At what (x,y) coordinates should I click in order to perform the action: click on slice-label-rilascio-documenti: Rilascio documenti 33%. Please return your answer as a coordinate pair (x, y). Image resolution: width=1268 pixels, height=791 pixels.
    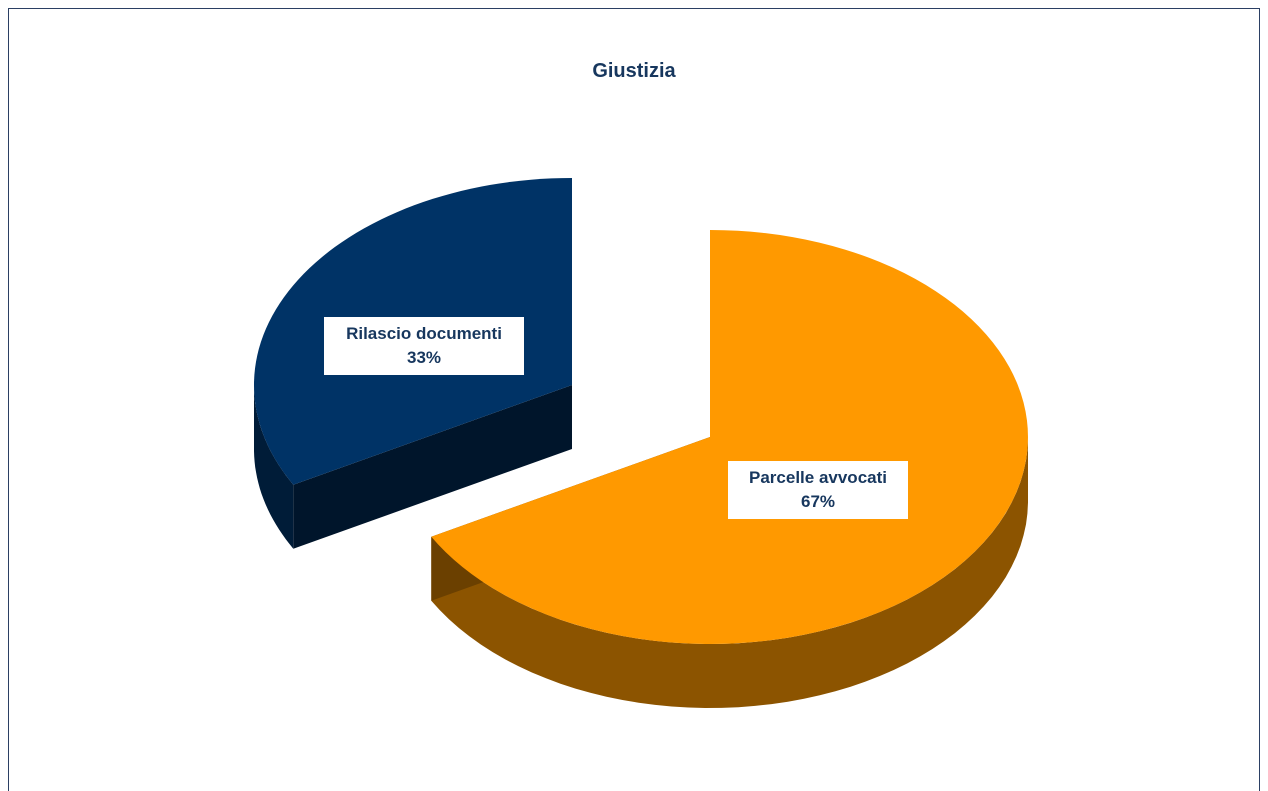
    Looking at the image, I should click on (424, 346).